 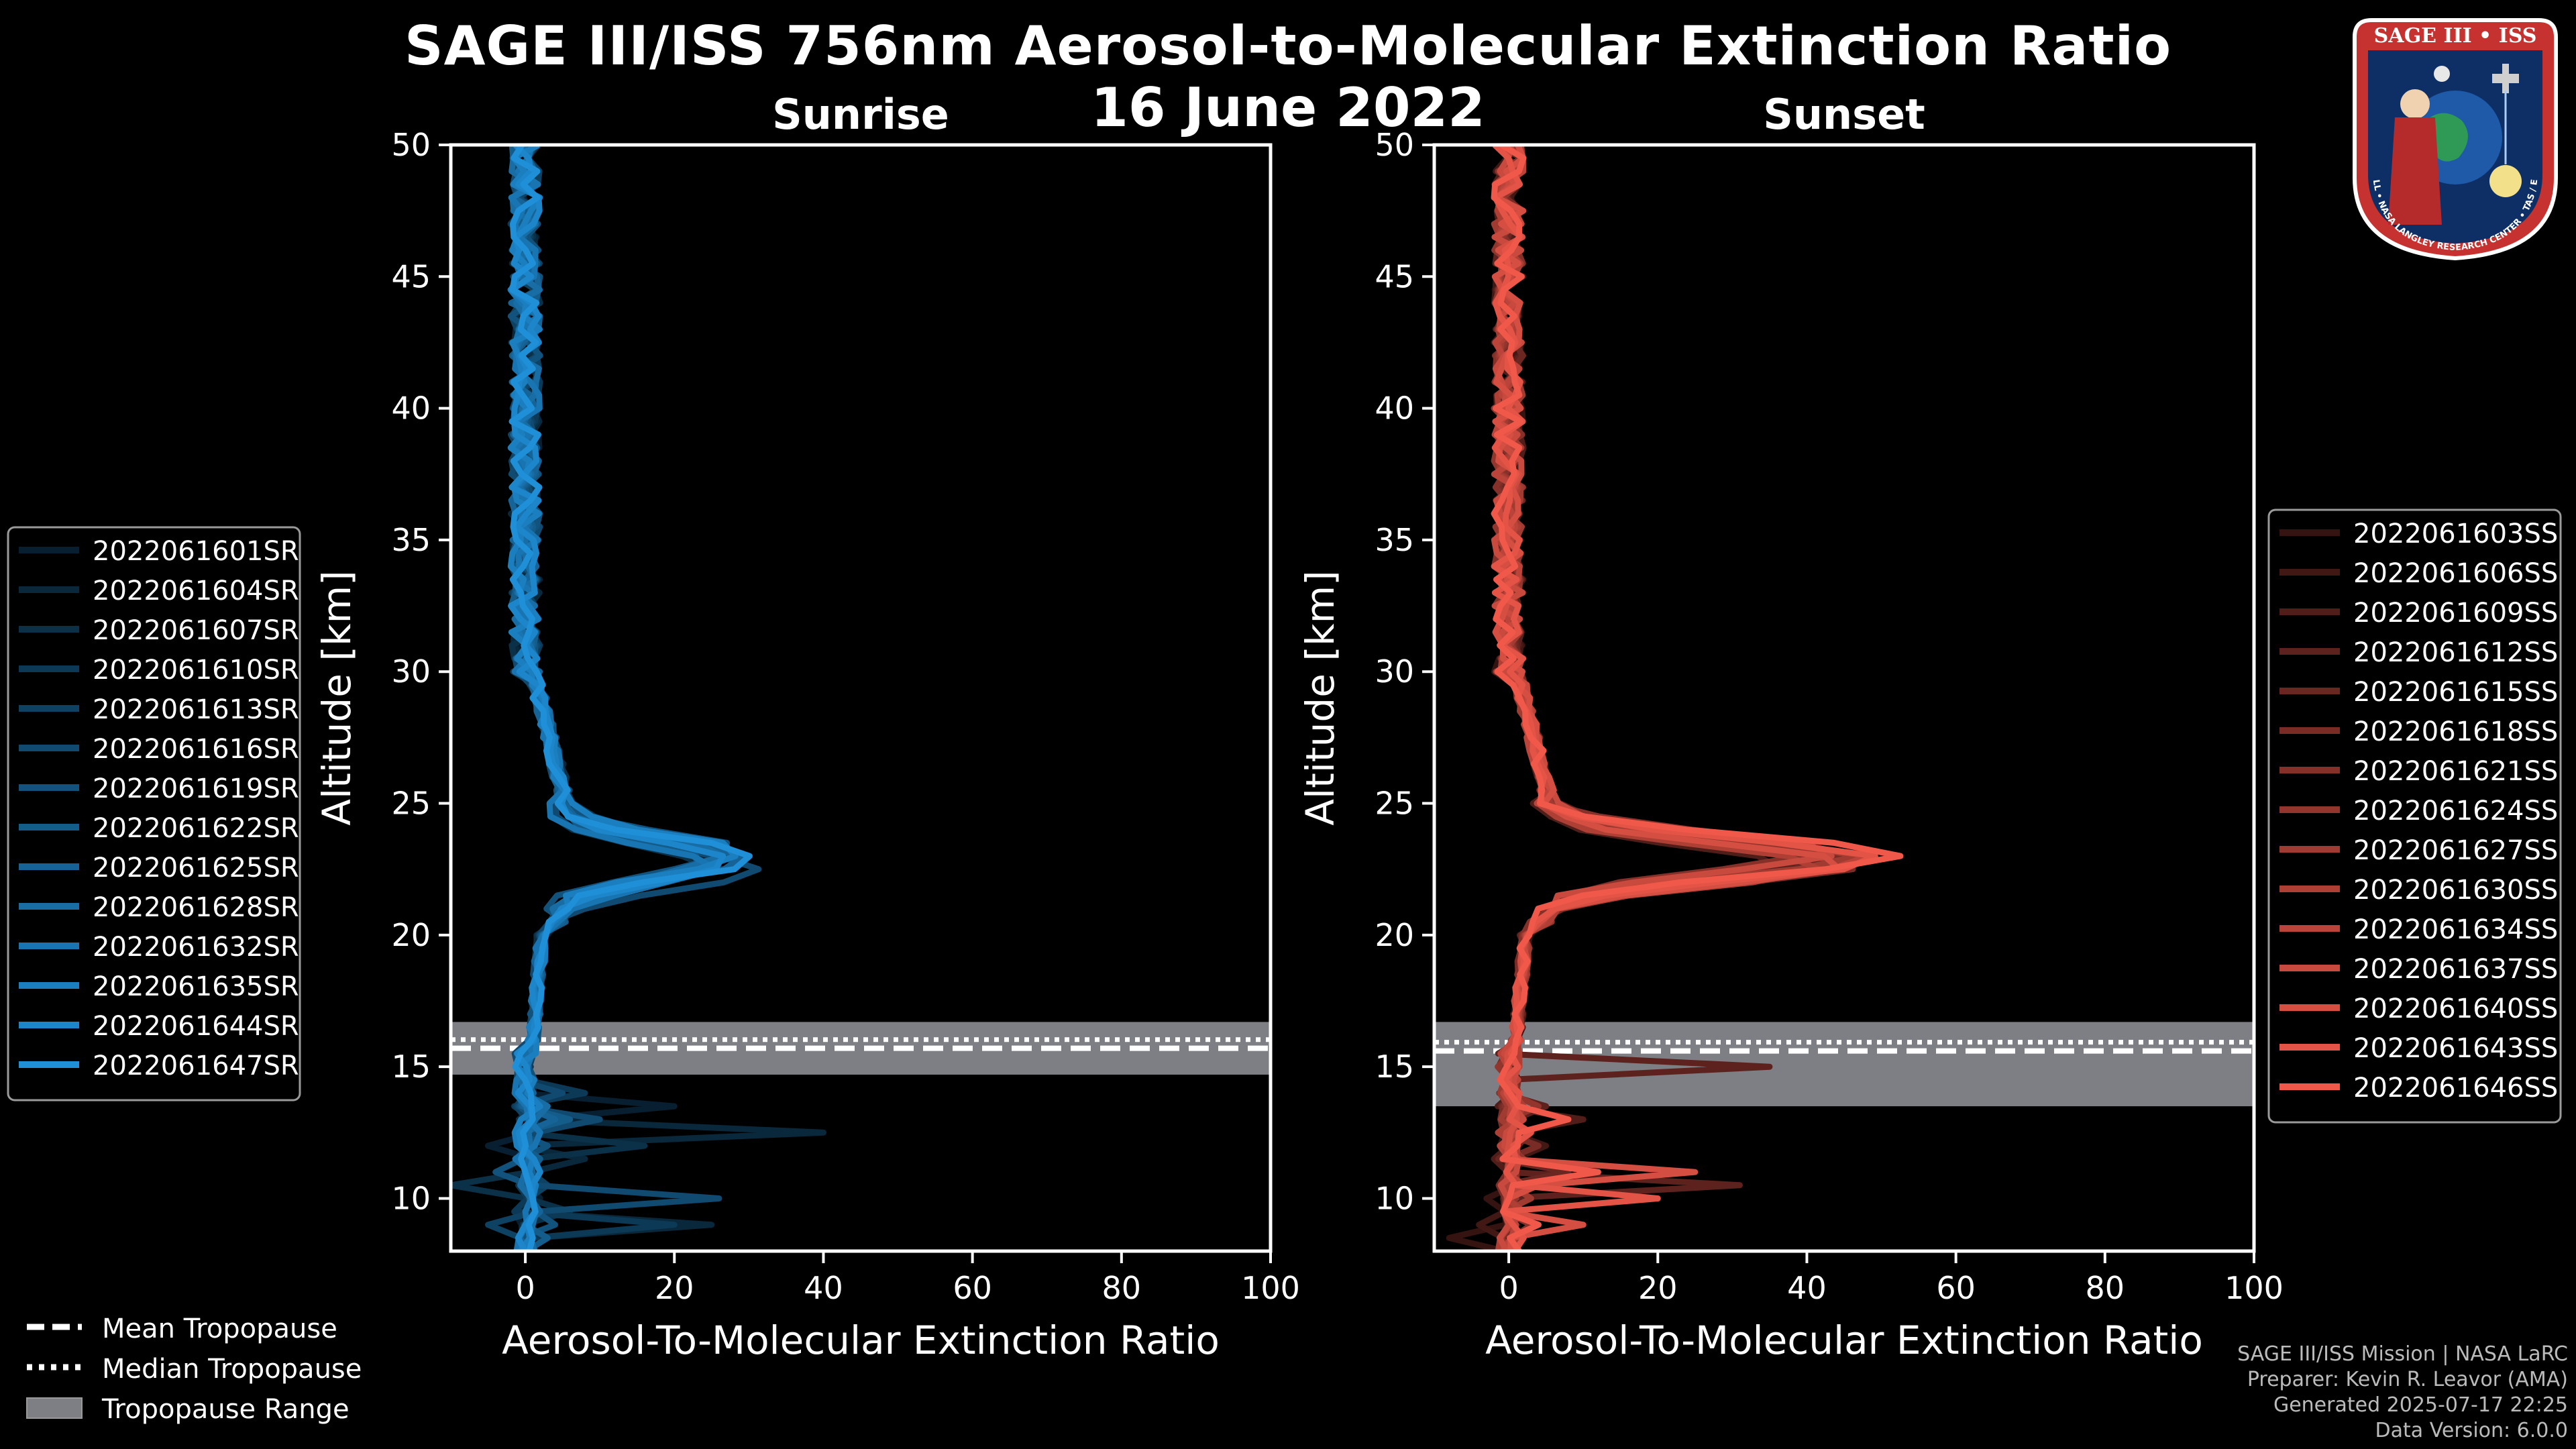 What do you see at coordinates (1844, 1064) in the screenshot?
I see `tropopause-range-band` at bounding box center [1844, 1064].